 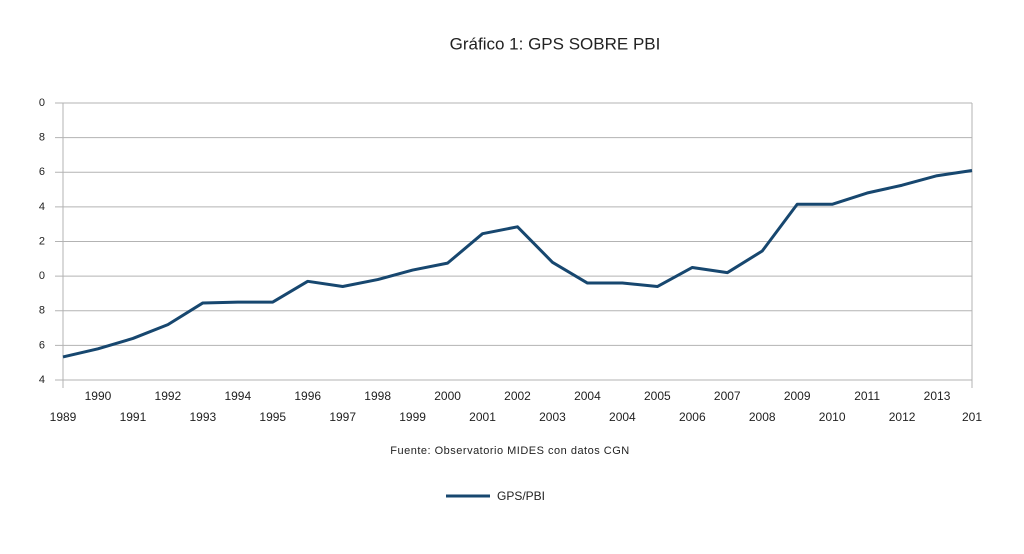 What do you see at coordinates (377, 396) in the screenshot?
I see `x-tick-label: 1998` at bounding box center [377, 396].